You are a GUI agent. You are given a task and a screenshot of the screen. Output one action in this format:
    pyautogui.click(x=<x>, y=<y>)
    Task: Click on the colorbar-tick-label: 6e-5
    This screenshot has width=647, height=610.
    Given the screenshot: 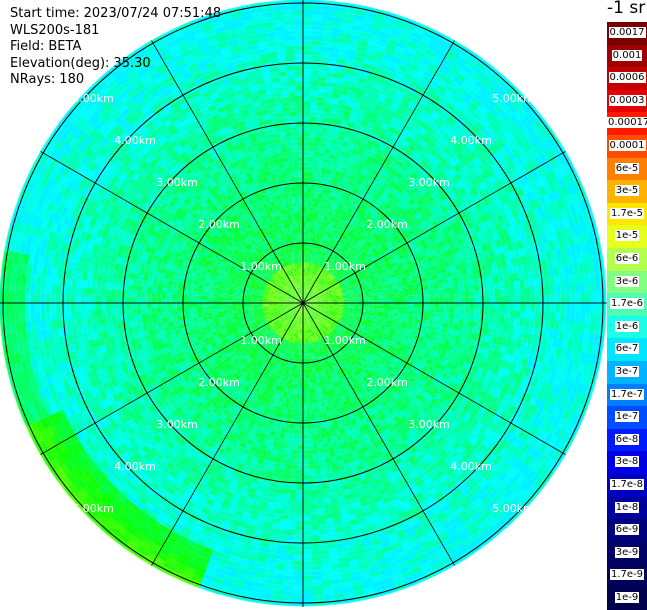 What is the action you would take?
    pyautogui.click(x=627, y=168)
    